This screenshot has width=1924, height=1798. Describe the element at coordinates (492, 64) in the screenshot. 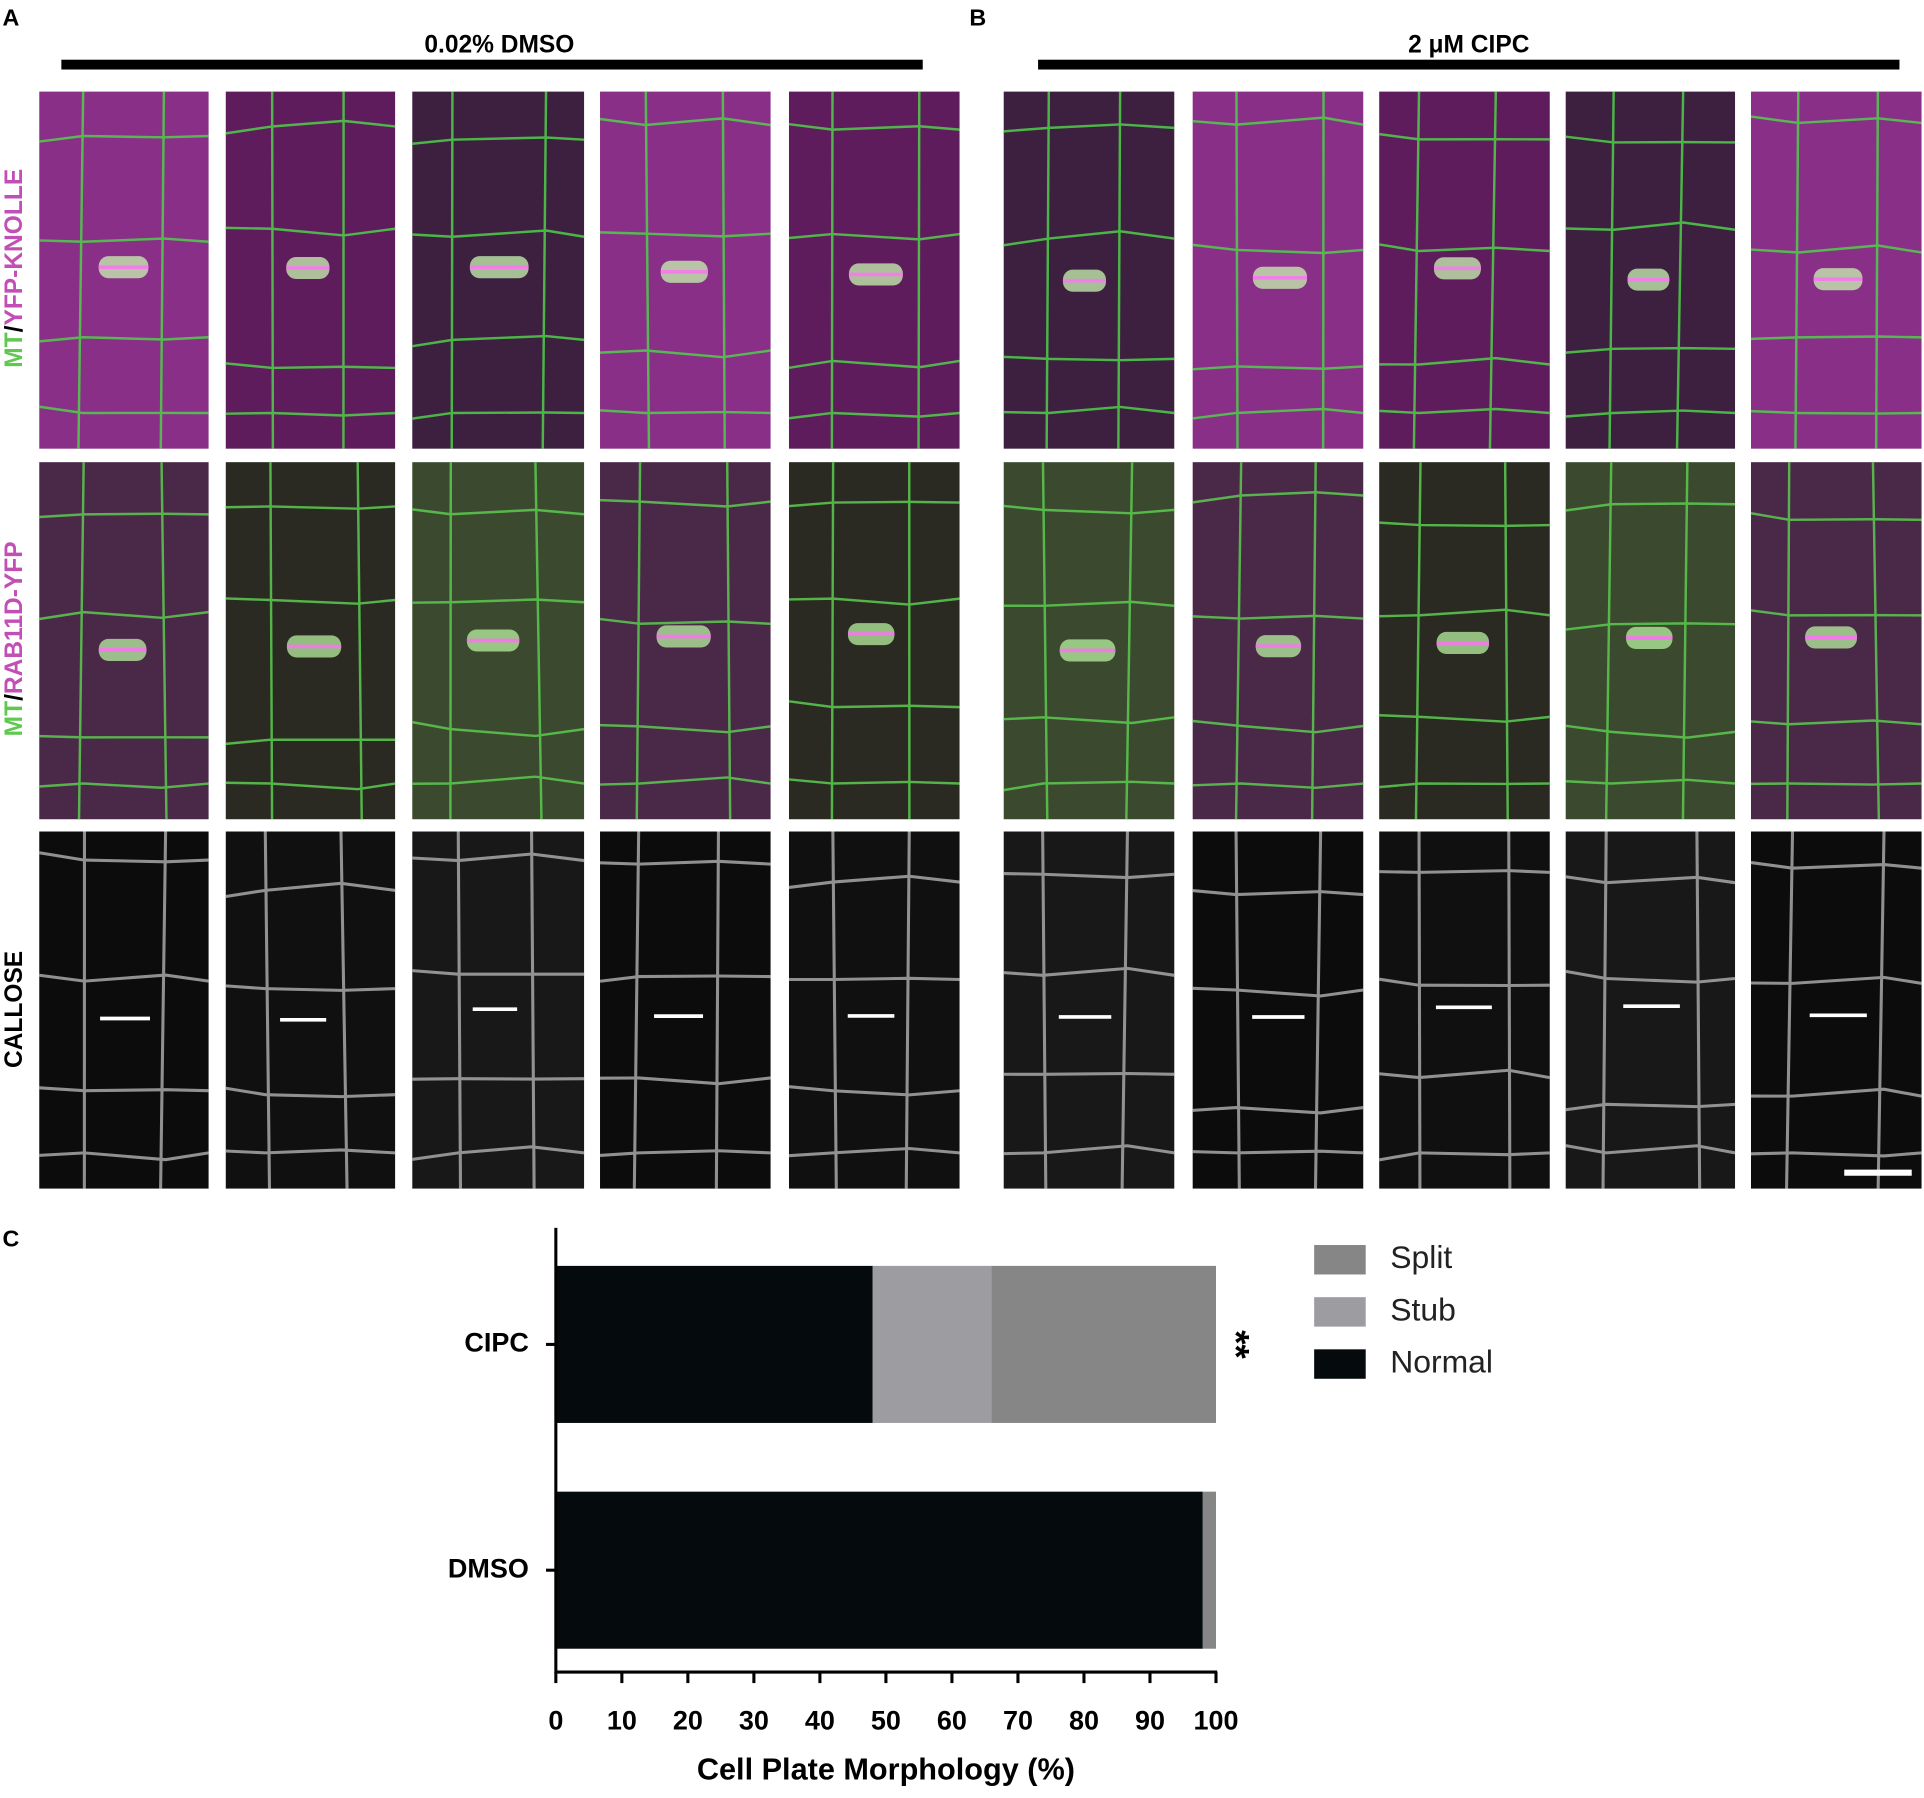

I see `treatment-bar` at that location.